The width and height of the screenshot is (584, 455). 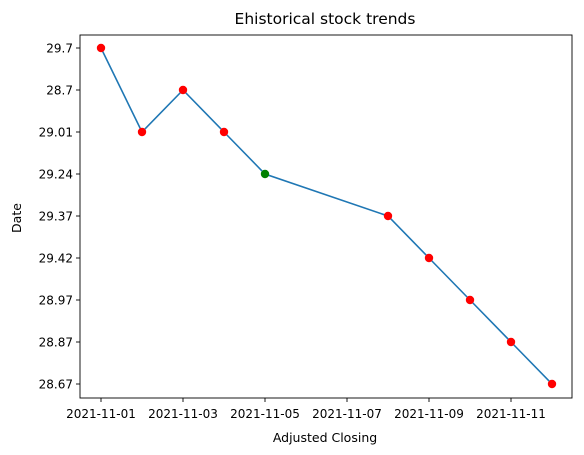 I want to click on y-tick-label: 29.7, so click(x=59, y=49).